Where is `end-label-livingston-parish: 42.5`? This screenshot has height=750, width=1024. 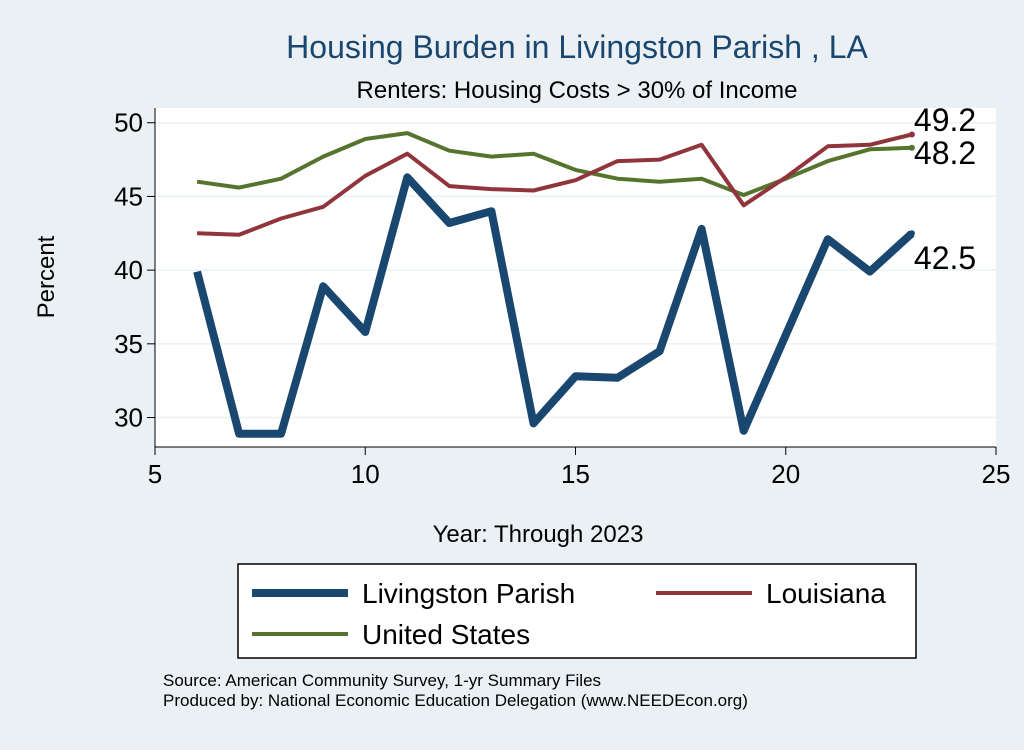 end-label-livingston-parish: 42.5 is located at coordinates (945, 258).